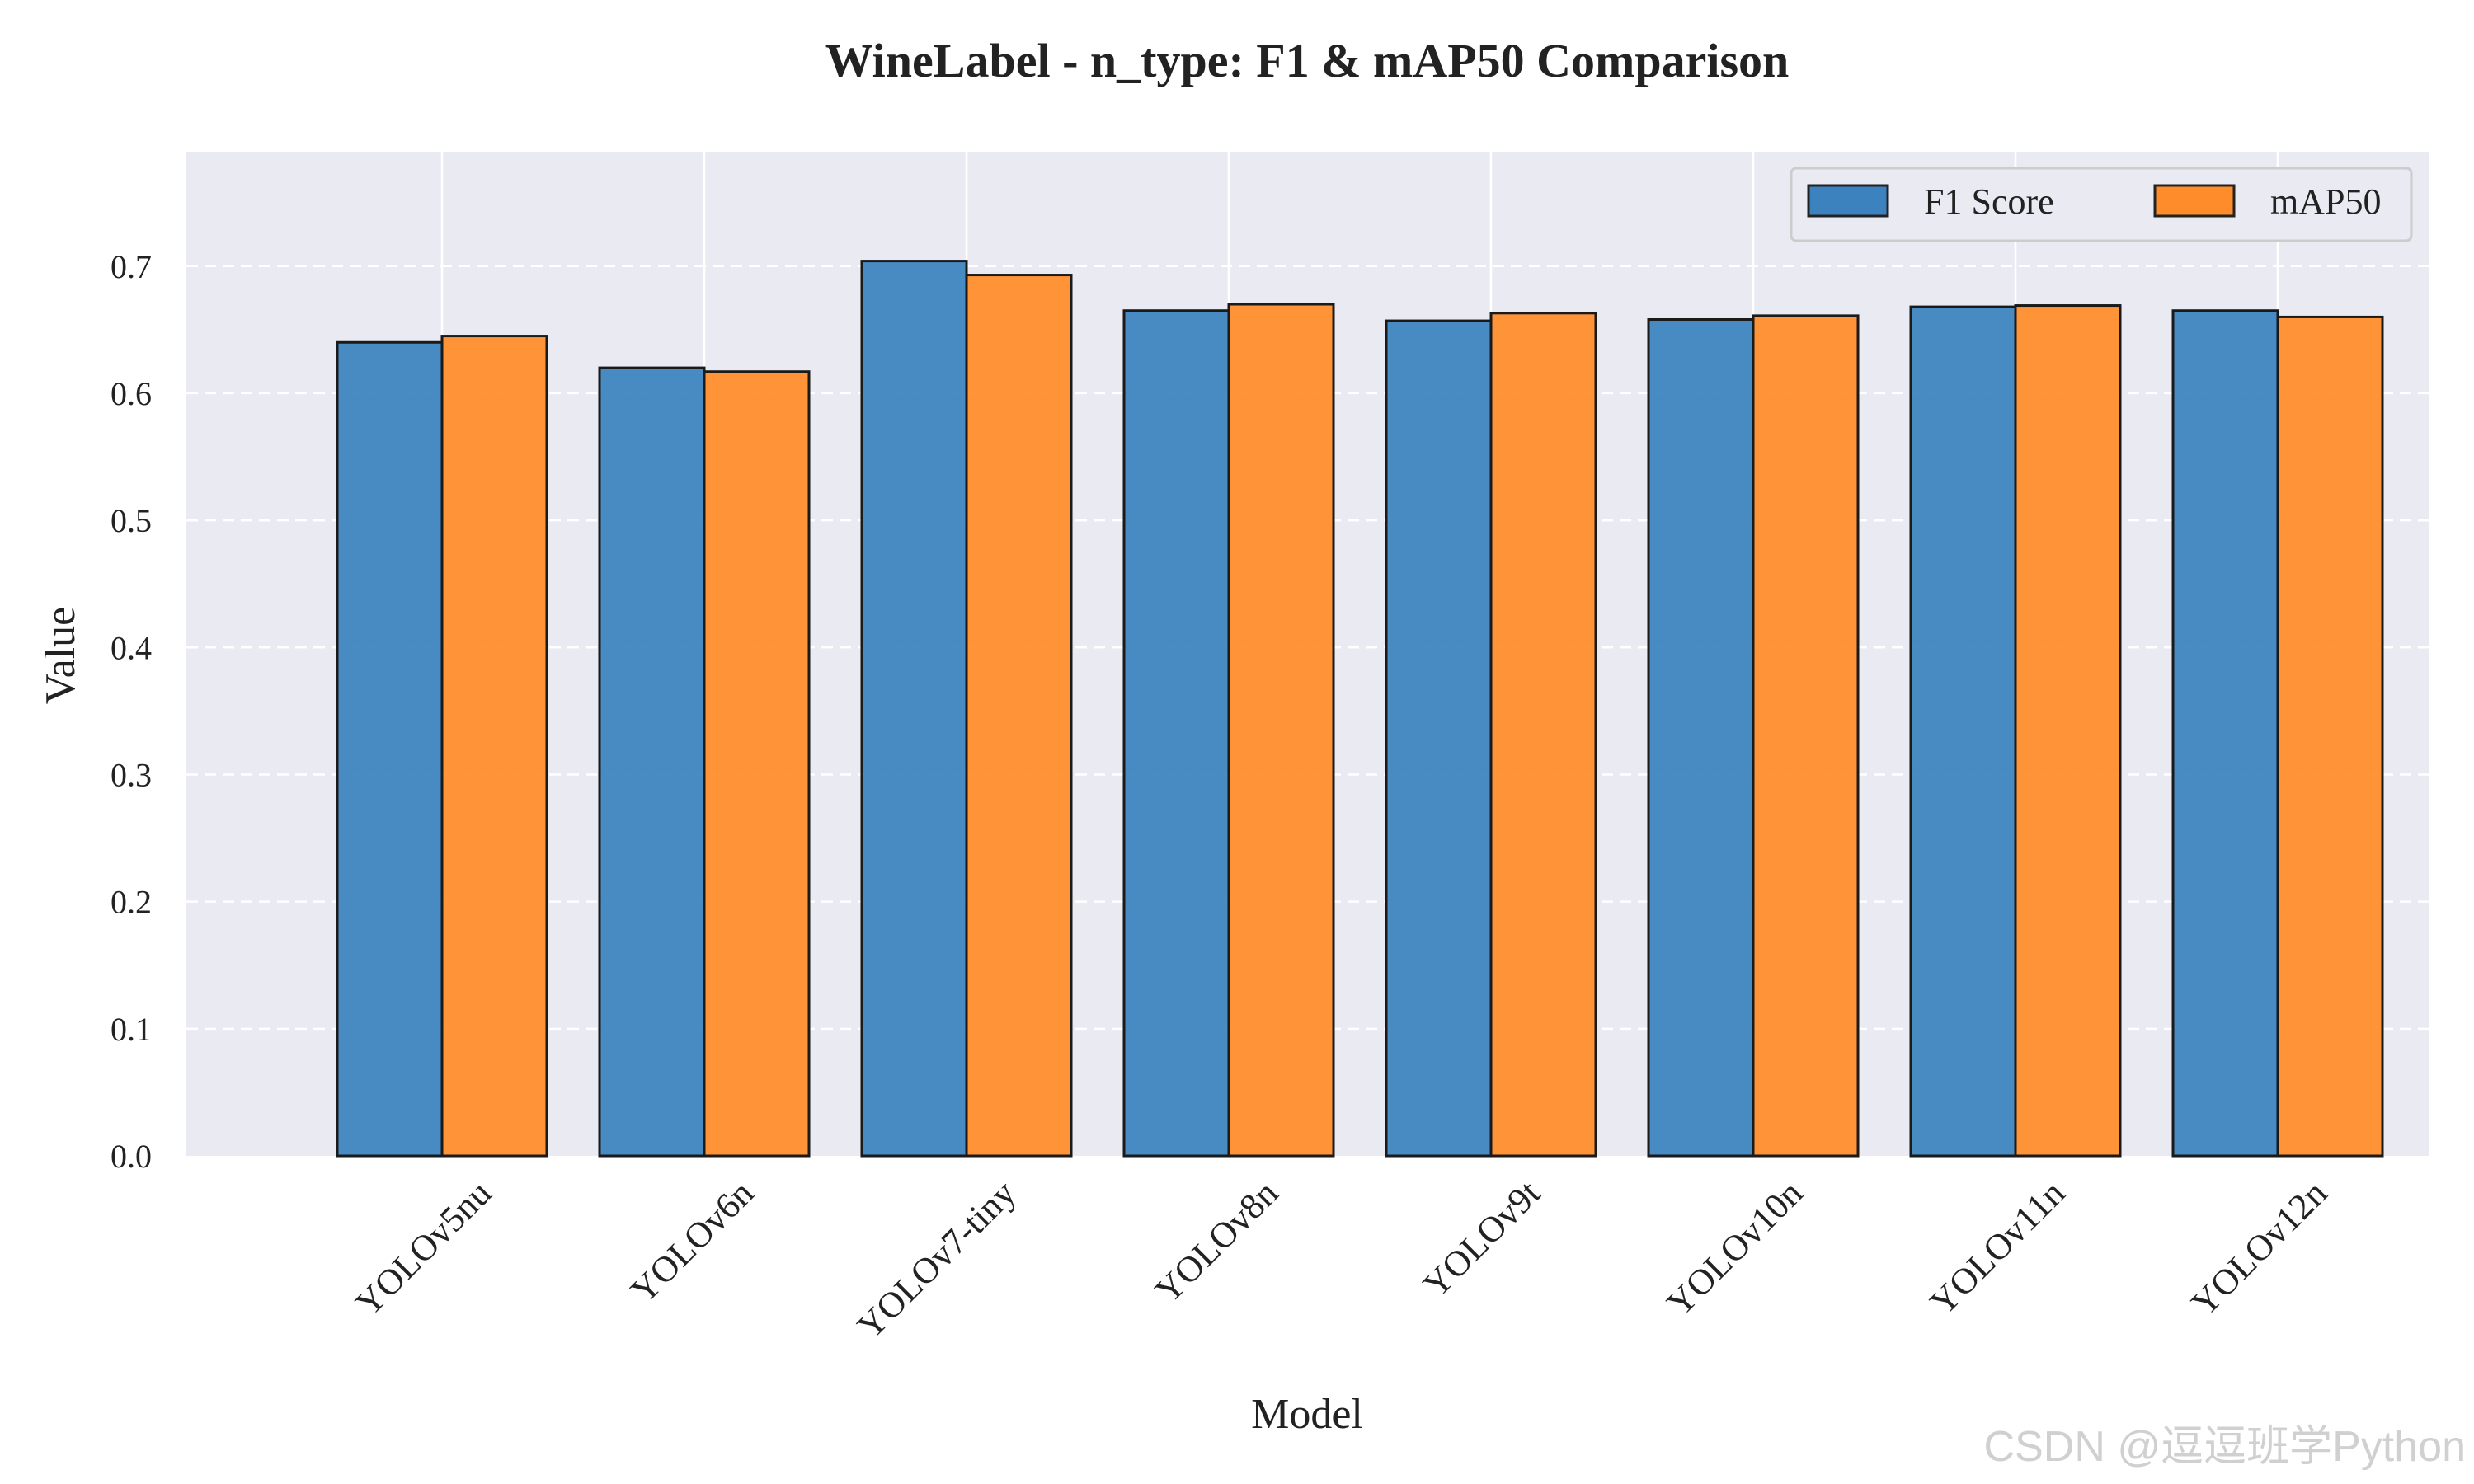 This screenshot has width=2474, height=1484. I want to click on bar-map50-yolov11n, so click(2068, 731).